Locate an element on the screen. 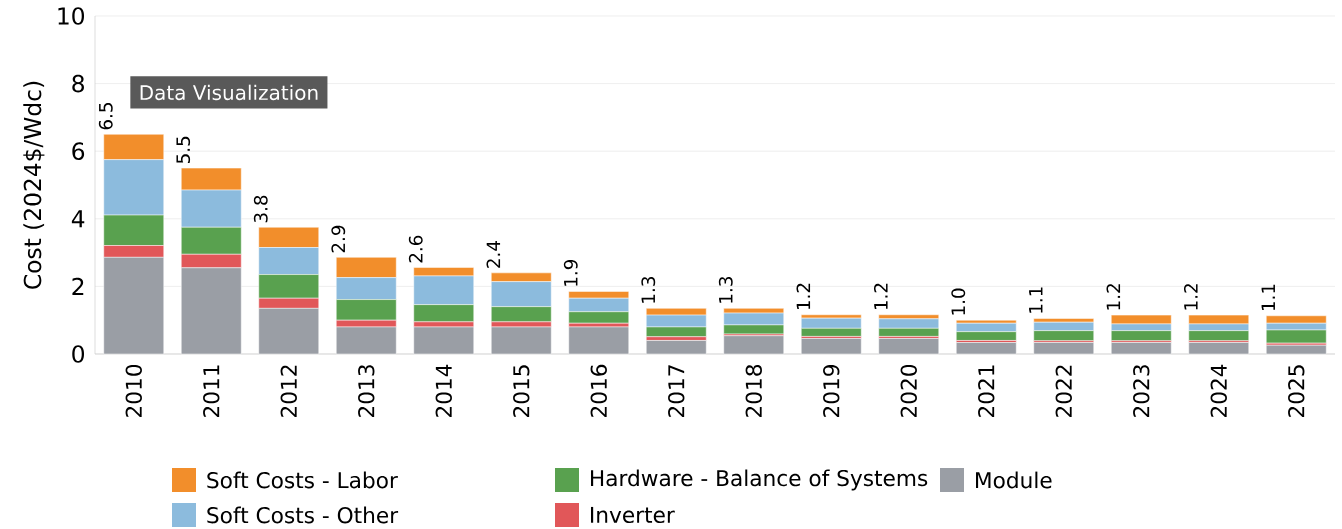  y-tick-label: 2 is located at coordinates (78, 286).